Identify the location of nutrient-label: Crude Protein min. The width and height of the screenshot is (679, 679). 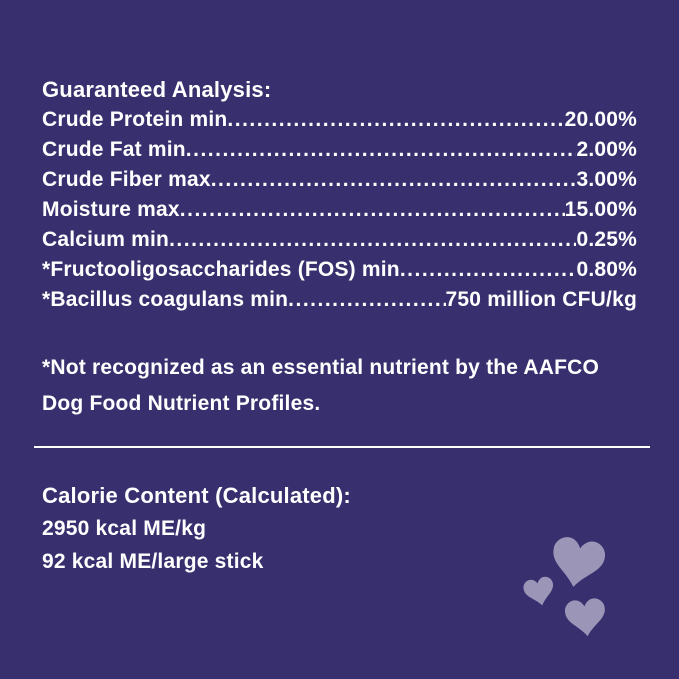
(135, 119).